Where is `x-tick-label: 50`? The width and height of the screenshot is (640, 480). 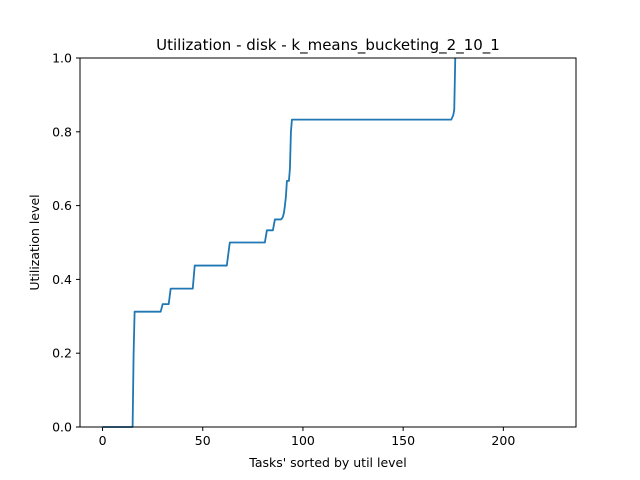 x-tick-label: 50 is located at coordinates (203, 440).